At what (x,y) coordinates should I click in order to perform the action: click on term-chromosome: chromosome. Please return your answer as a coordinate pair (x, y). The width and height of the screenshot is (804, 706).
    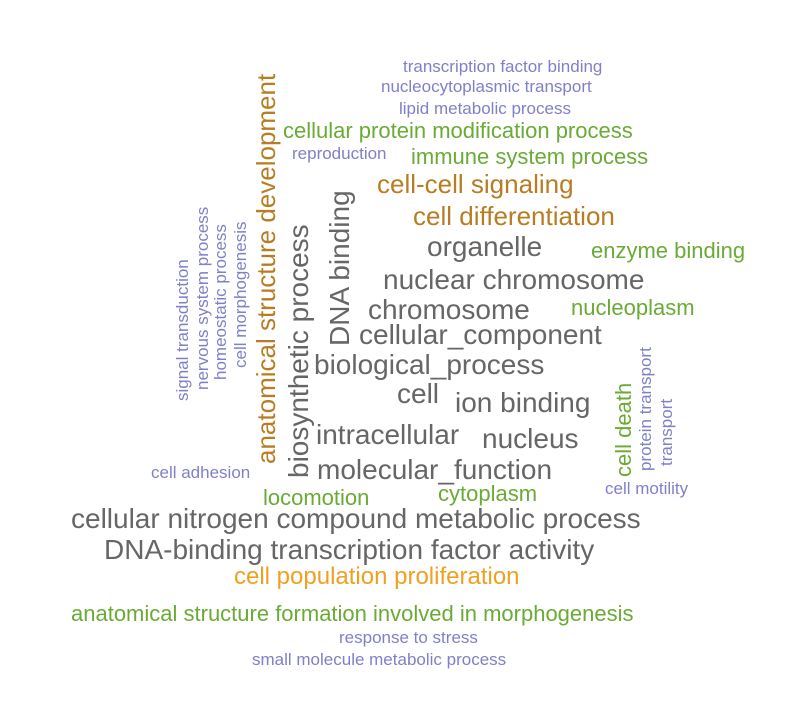
    Looking at the image, I should click on (449, 309).